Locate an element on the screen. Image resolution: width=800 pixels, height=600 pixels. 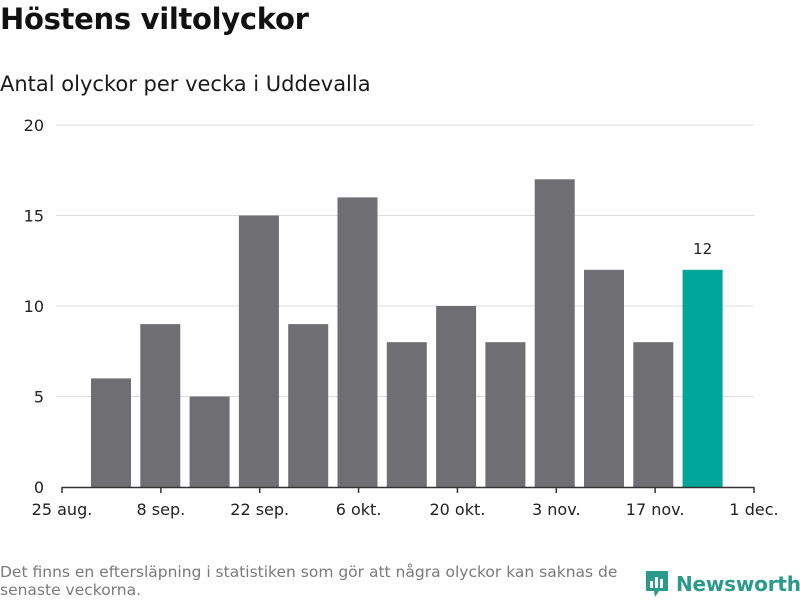
chart-title: Höstens viltolyckor is located at coordinates (154, 19).